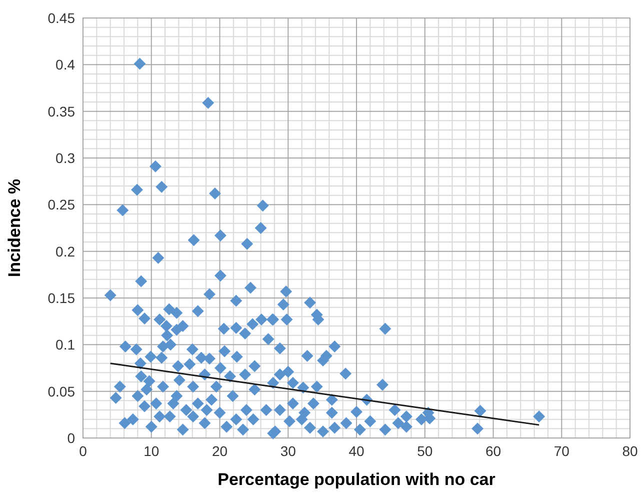 The width and height of the screenshot is (641, 493). Describe the element at coordinates (356, 451) in the screenshot. I see `x-tick-label: 40` at that location.